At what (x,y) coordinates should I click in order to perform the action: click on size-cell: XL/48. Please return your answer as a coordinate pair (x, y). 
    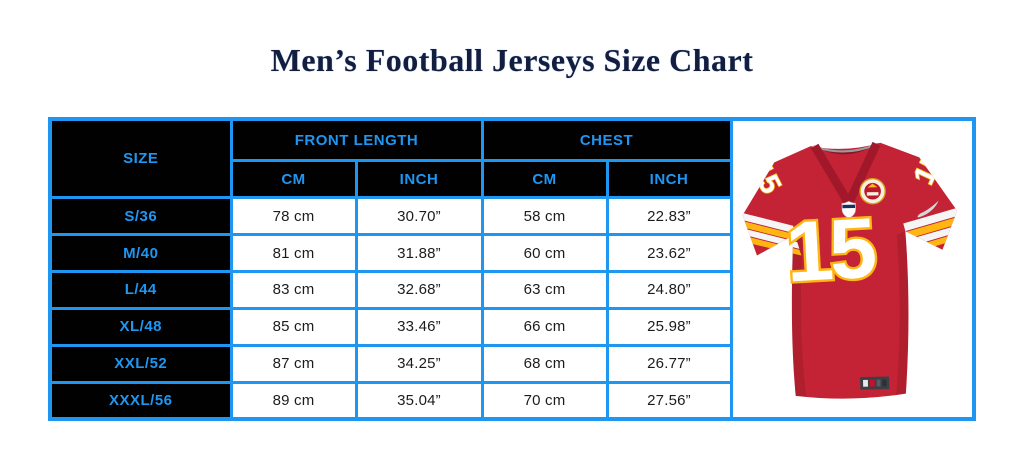
    Looking at the image, I should click on (140, 326).